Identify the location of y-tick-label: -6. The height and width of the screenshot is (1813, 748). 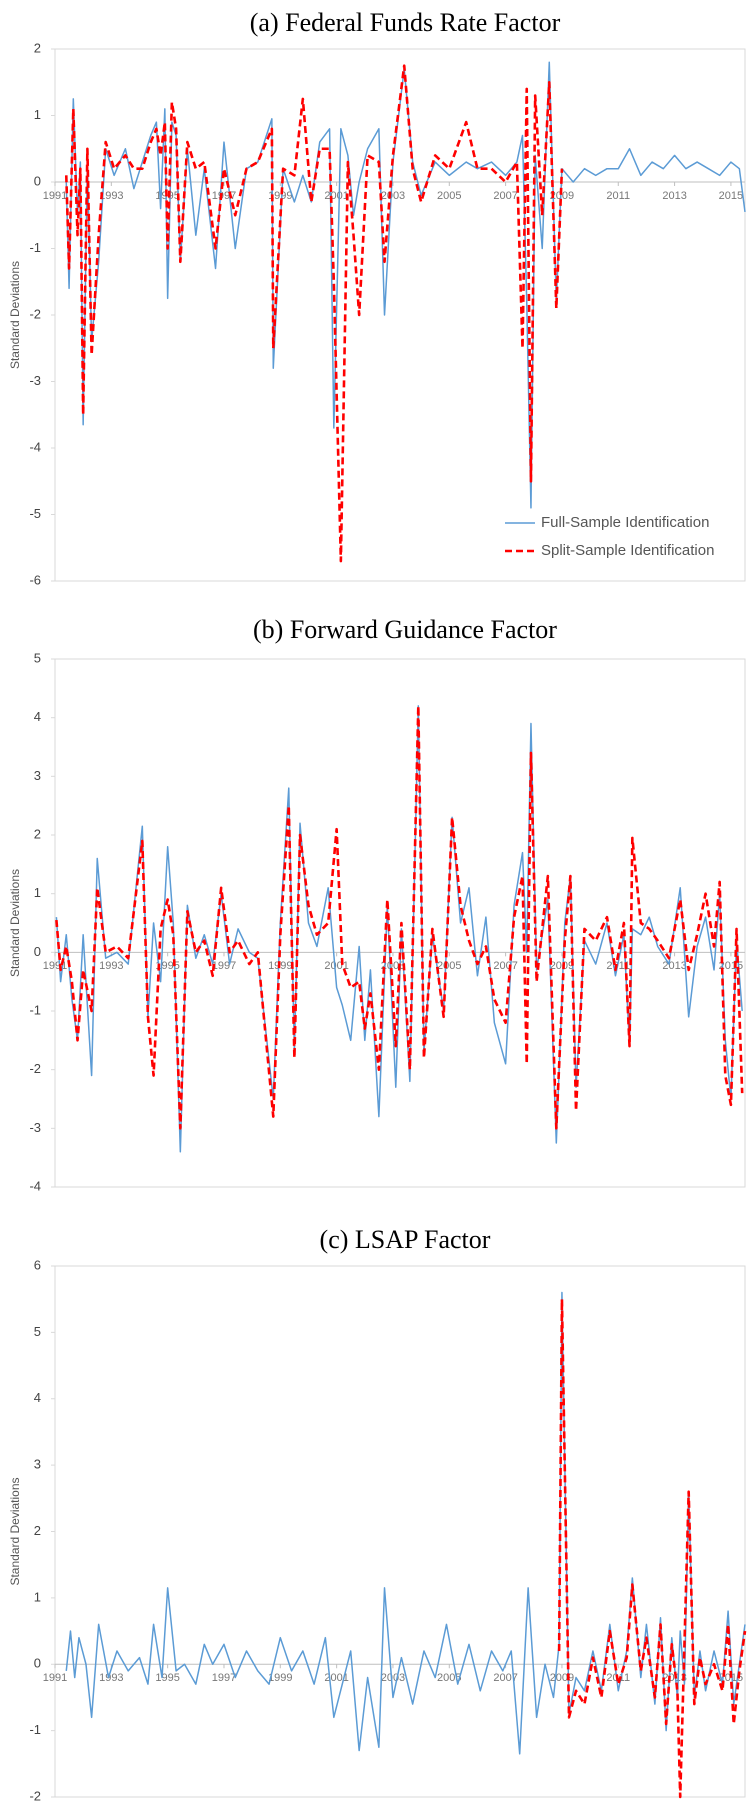
(35, 579).